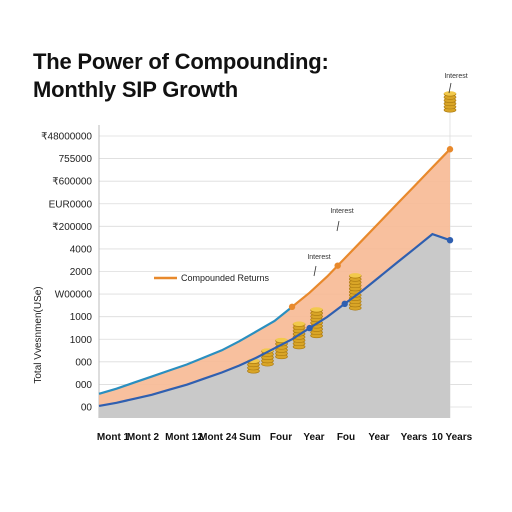 The image size is (512, 512). What do you see at coordinates (218, 437) in the screenshot?
I see `x-tick-label: Mont 24` at bounding box center [218, 437].